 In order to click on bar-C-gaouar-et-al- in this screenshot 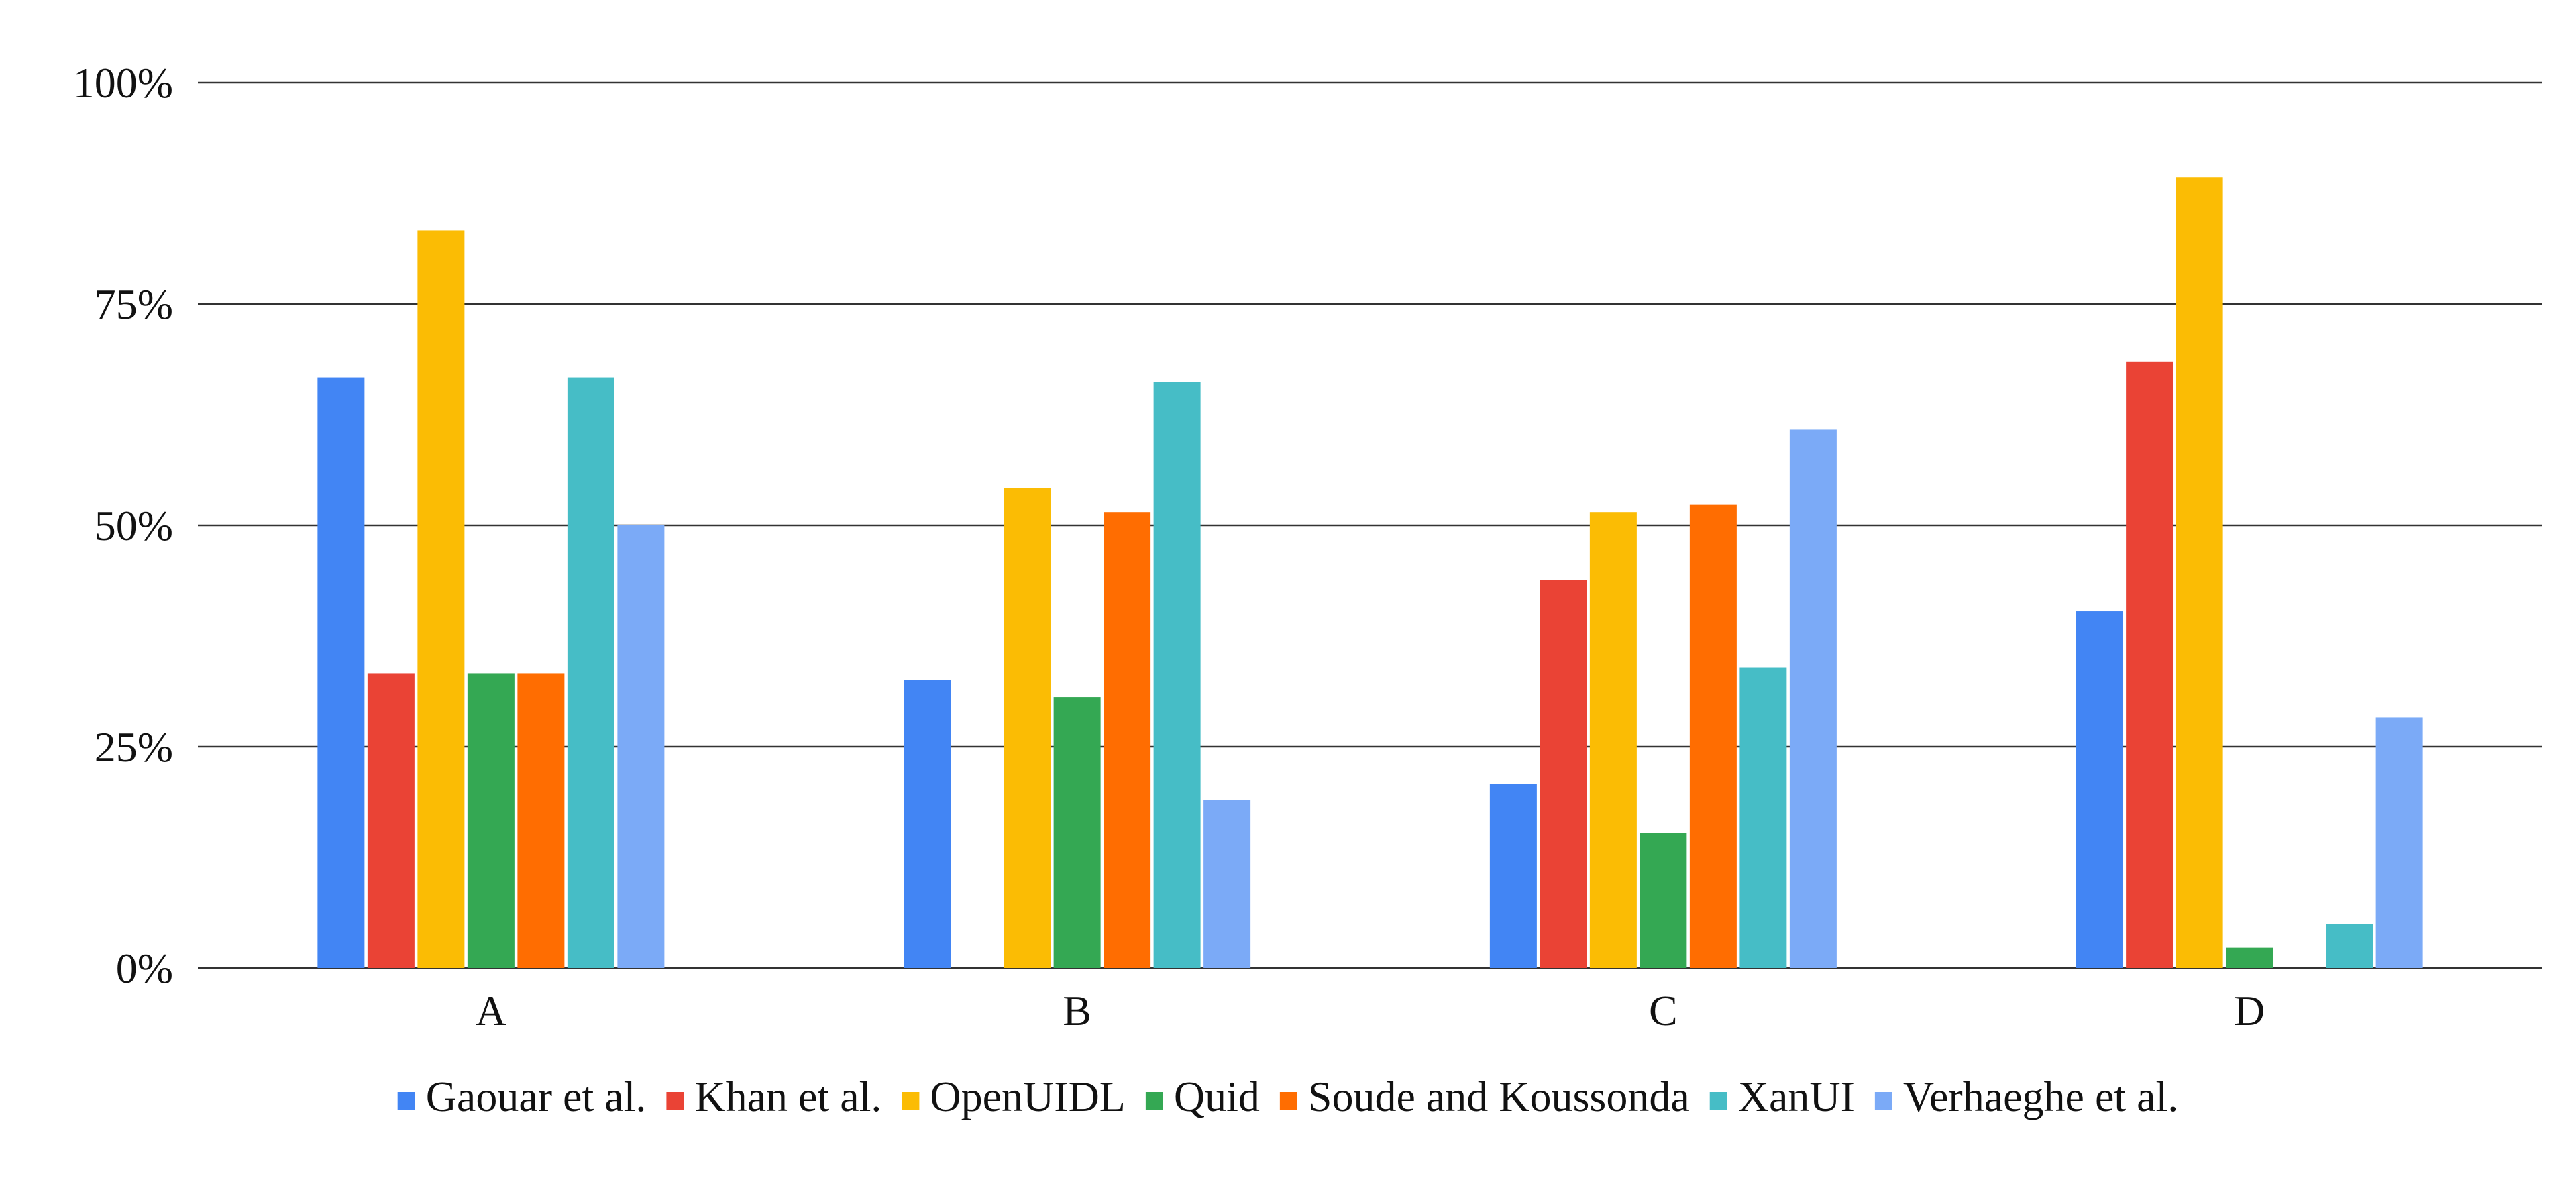, I will do `click(1513, 876)`.